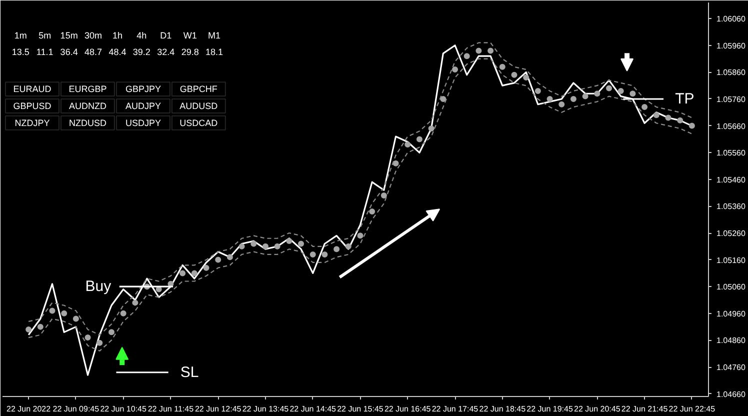 Image resolution: width=748 pixels, height=416 pixels. What do you see at coordinates (32, 105) in the screenshot?
I see `annotation: GBPUSD` at bounding box center [32, 105].